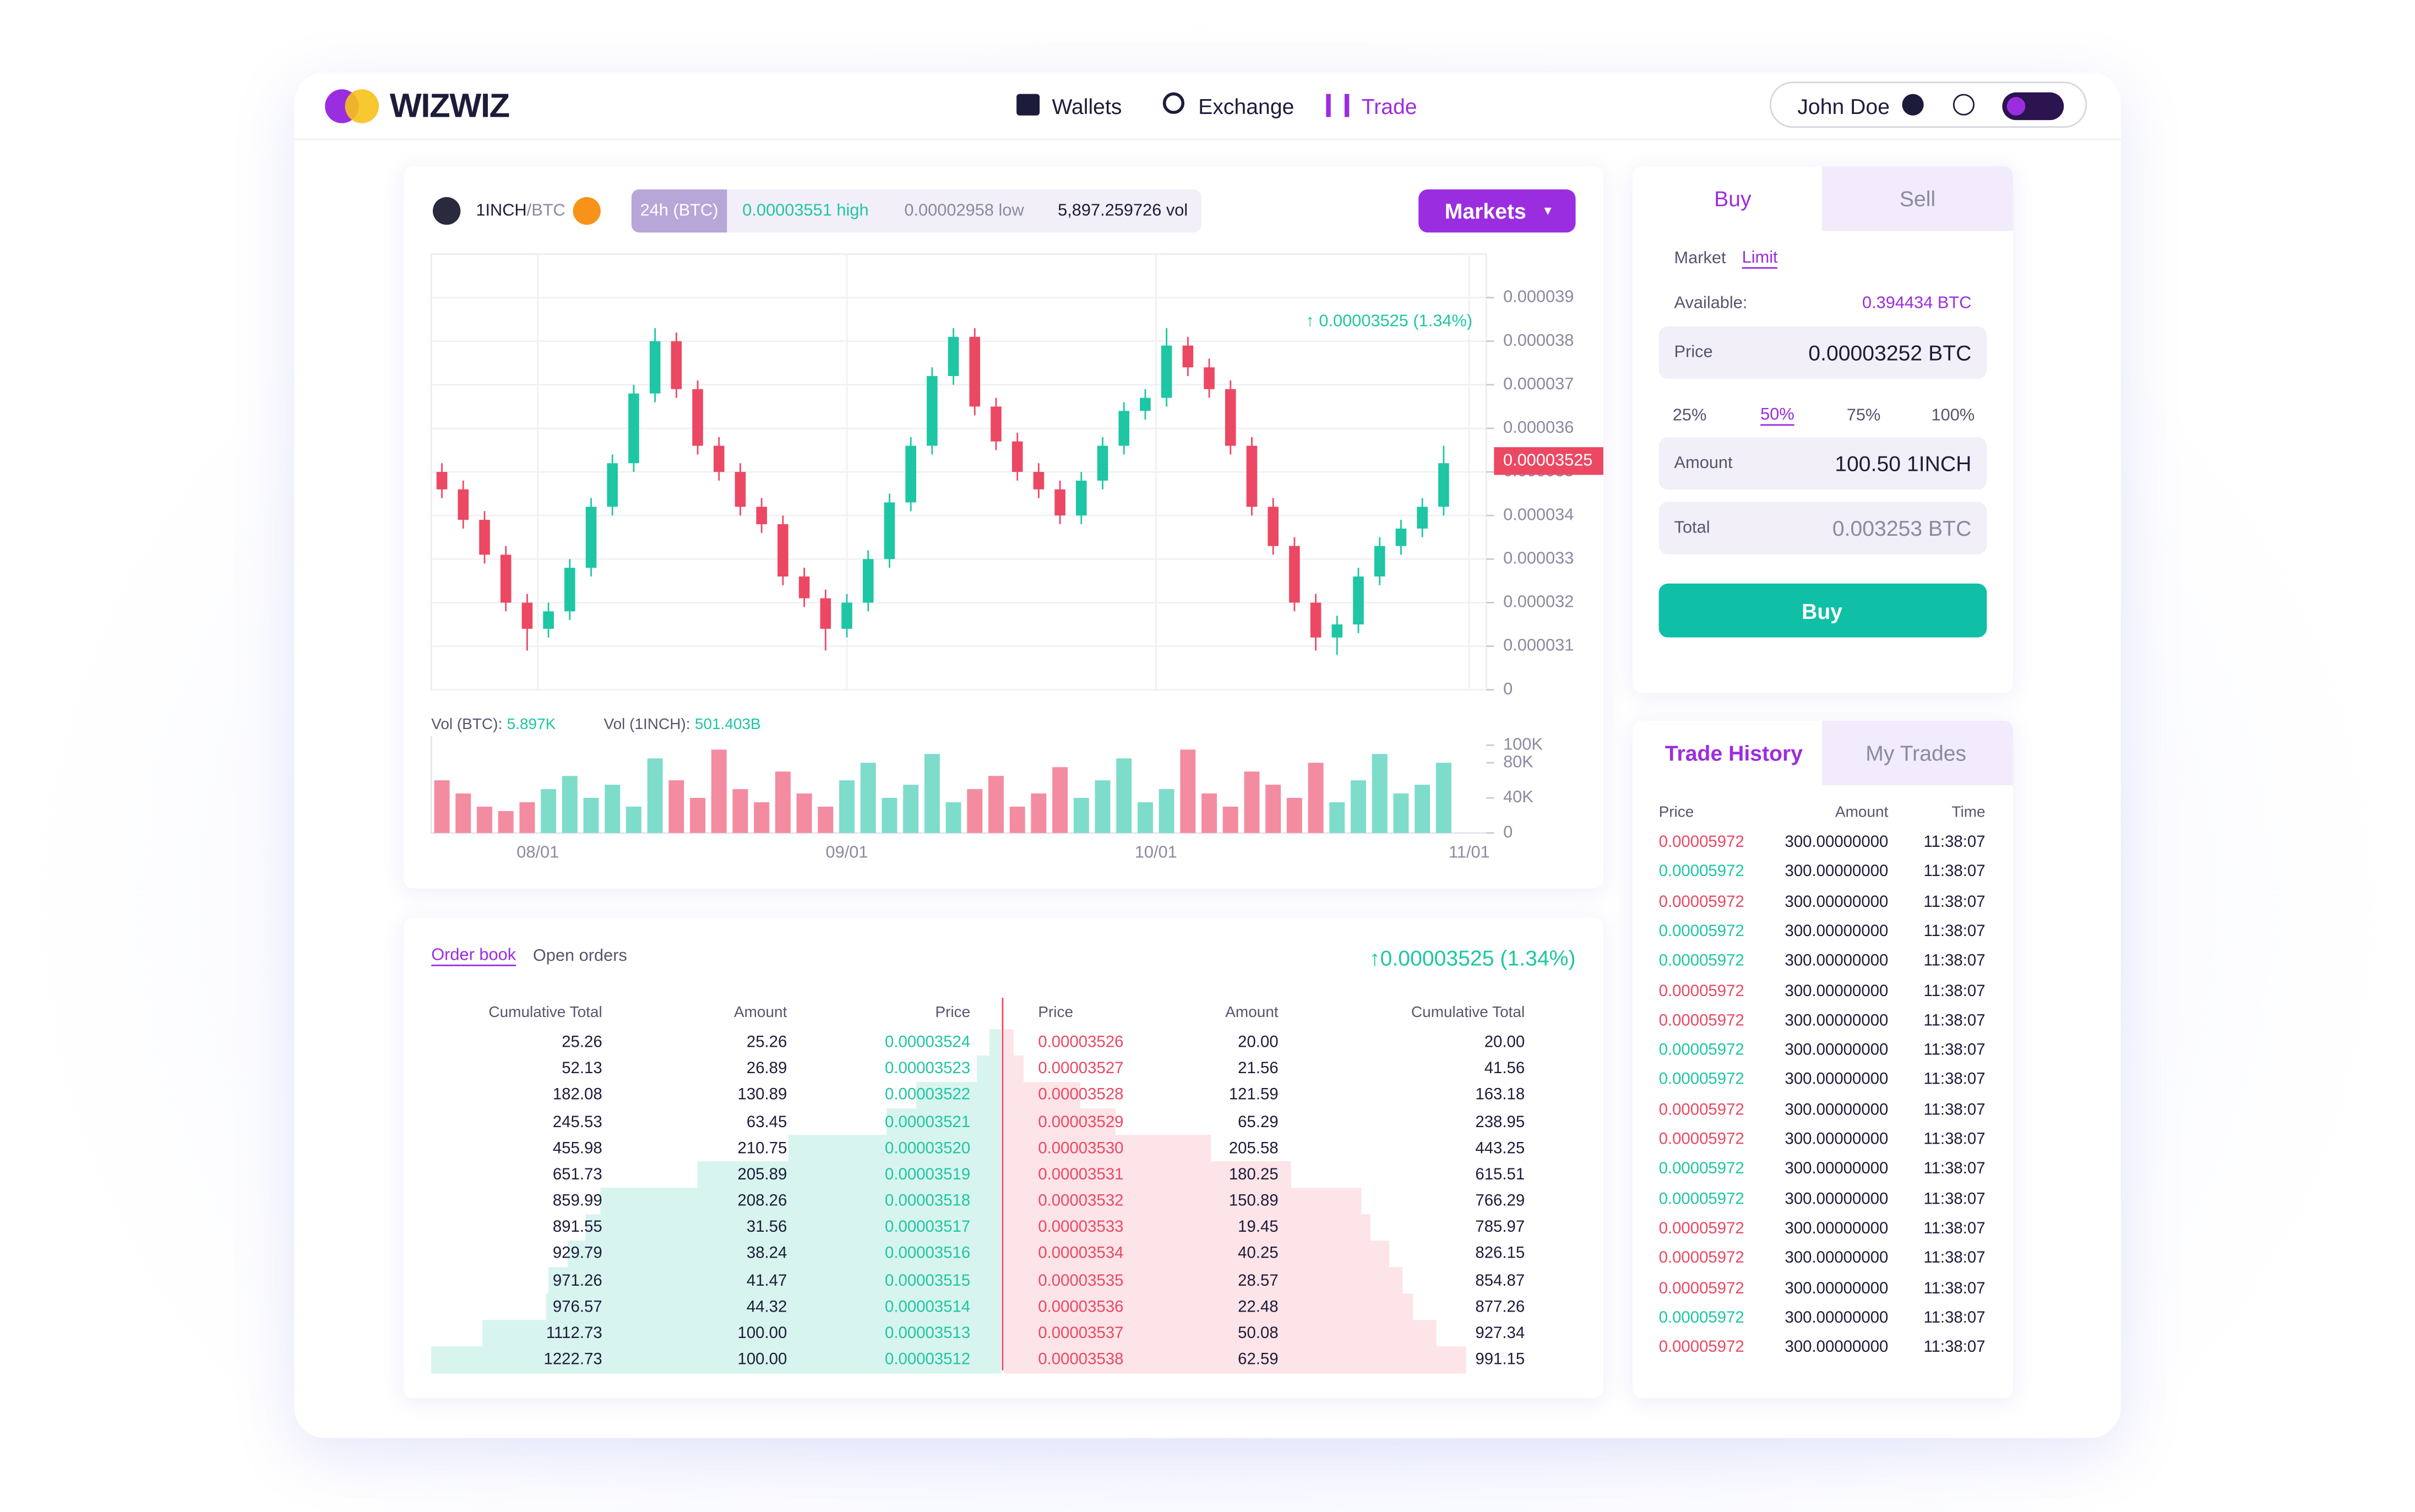  What do you see at coordinates (1258, 1280) in the screenshot?
I see `ask-cell: 28.57` at bounding box center [1258, 1280].